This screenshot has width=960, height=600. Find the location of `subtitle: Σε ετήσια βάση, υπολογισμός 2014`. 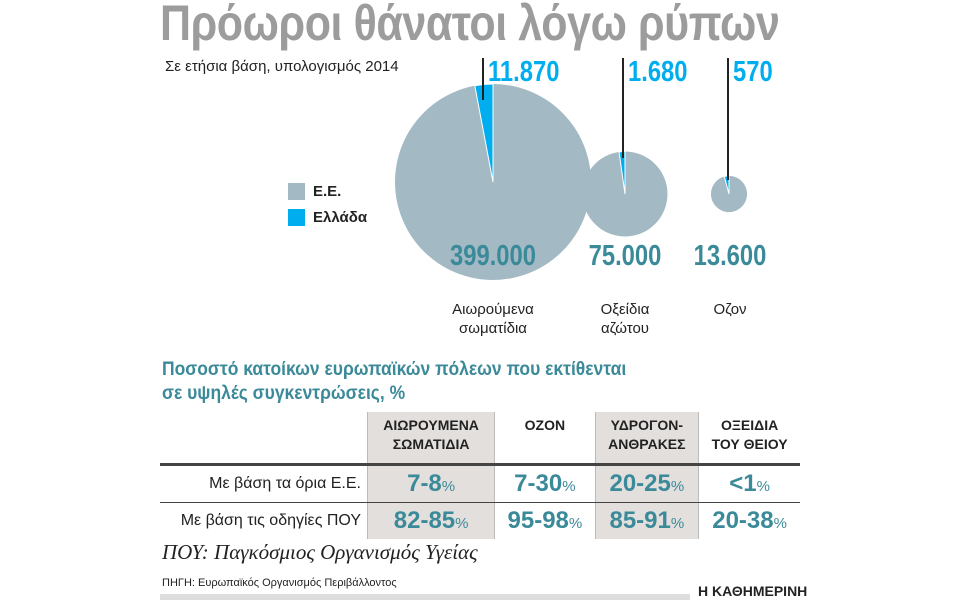

subtitle: Σε ετήσια βάση, υπολογισμός 2014 is located at coordinates (282, 66).